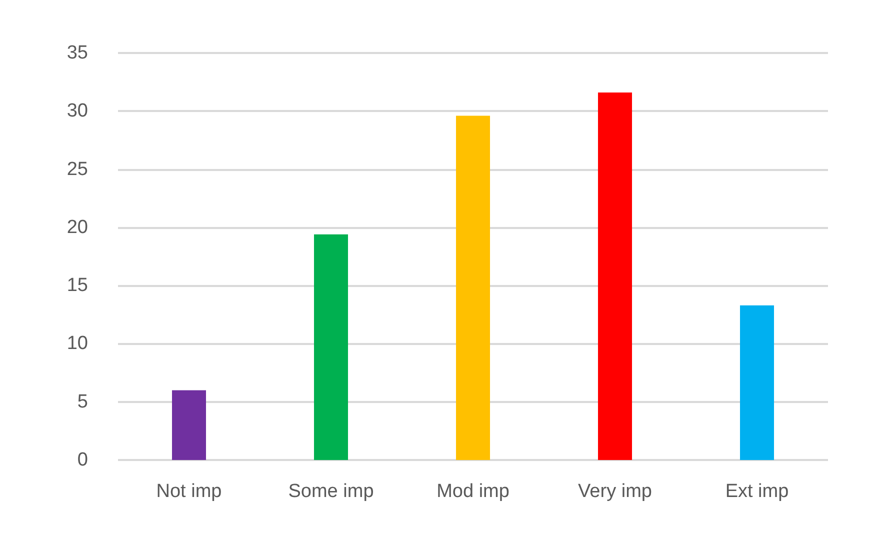 The width and height of the screenshot is (876, 538). Describe the element at coordinates (82, 460) in the screenshot. I see `y-tick-label: 0` at that location.